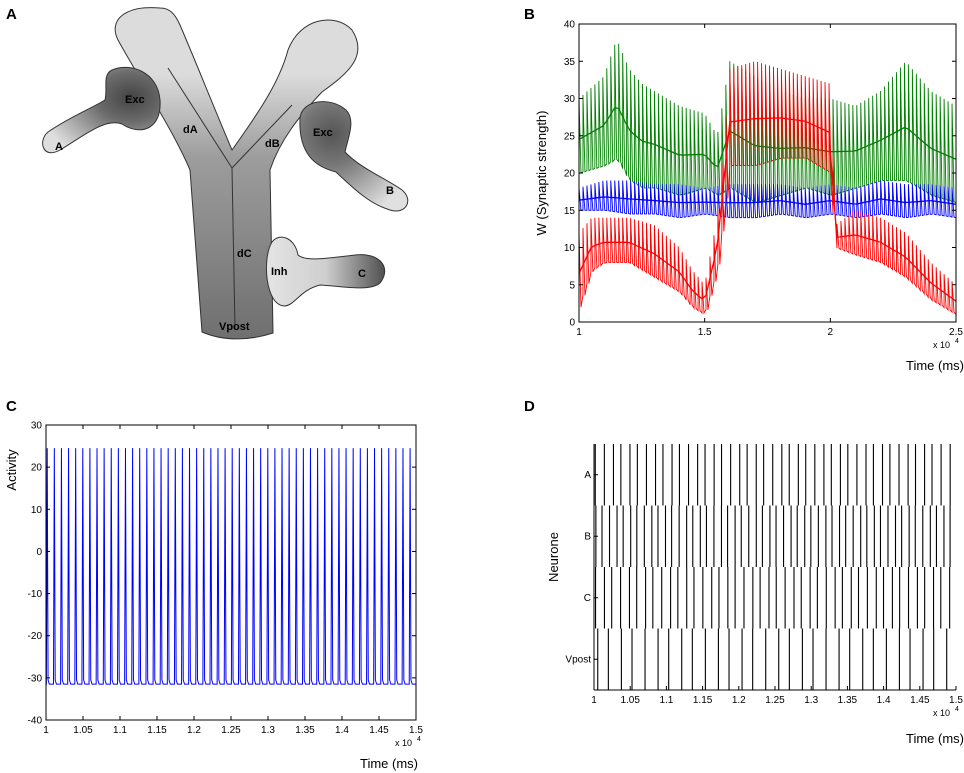  Describe the element at coordinates (848, 700) in the screenshot. I see `chart-d-xtick-label-7: 1.35` at that location.